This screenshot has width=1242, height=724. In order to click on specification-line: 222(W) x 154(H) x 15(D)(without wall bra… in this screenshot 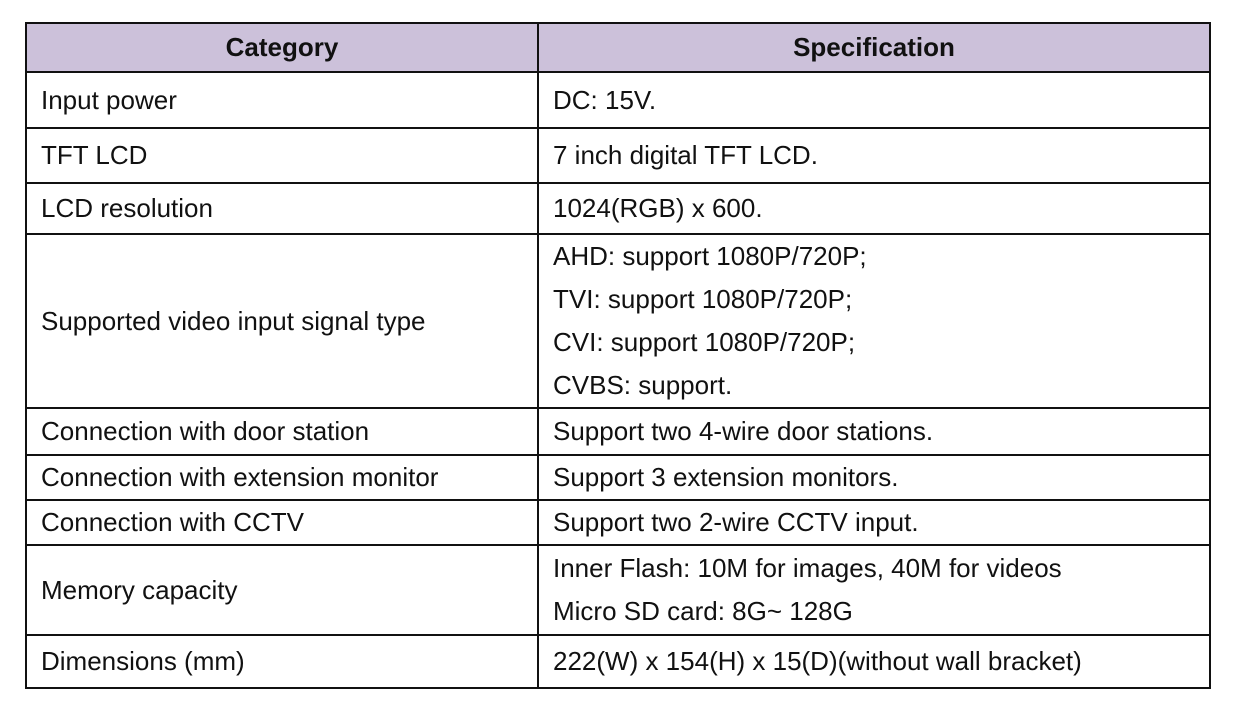, I will do `click(817, 661)`.